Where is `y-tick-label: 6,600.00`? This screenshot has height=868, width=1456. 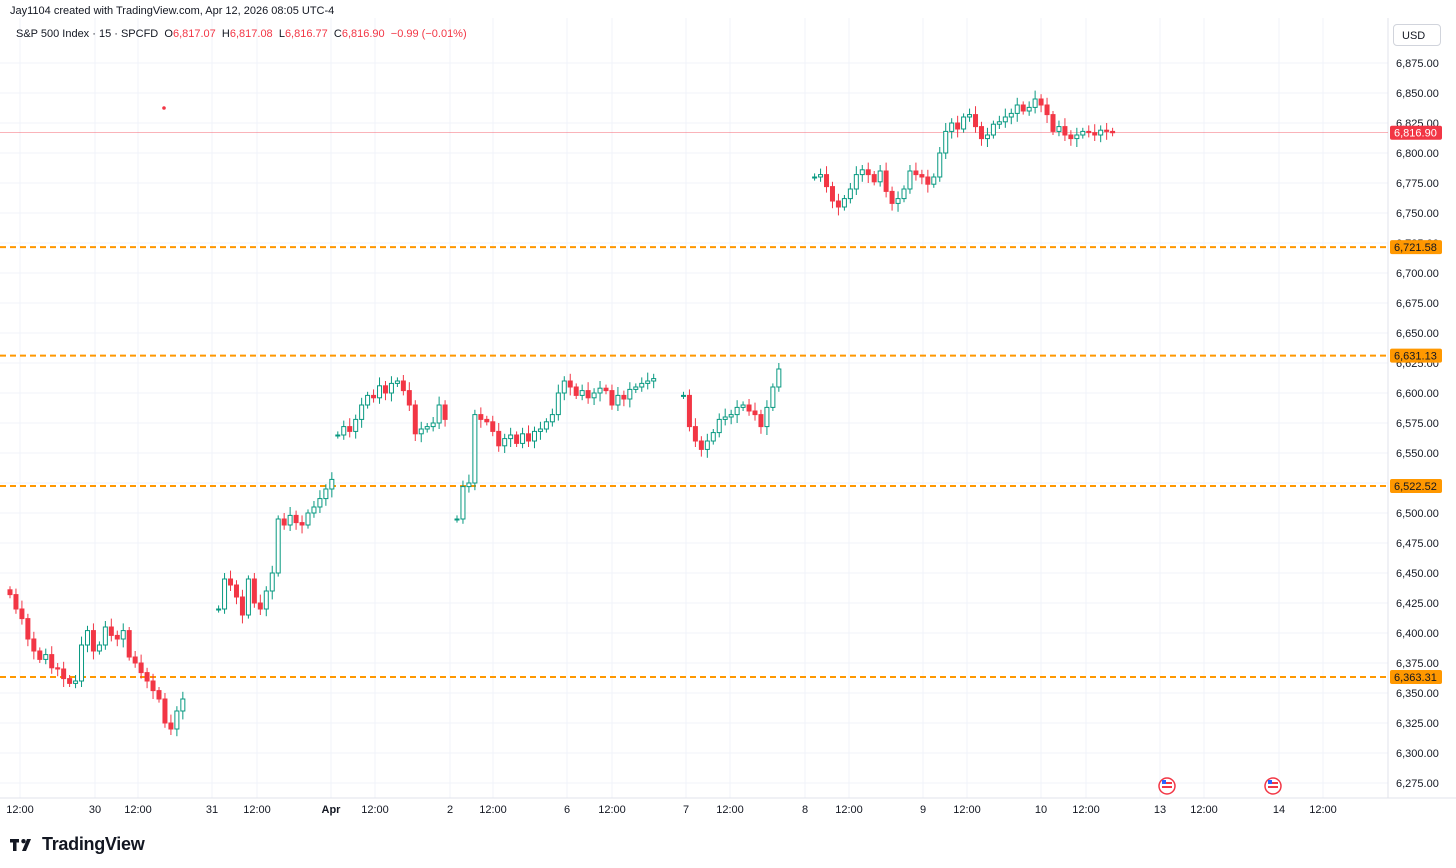 y-tick-label: 6,600.00 is located at coordinates (1417, 394).